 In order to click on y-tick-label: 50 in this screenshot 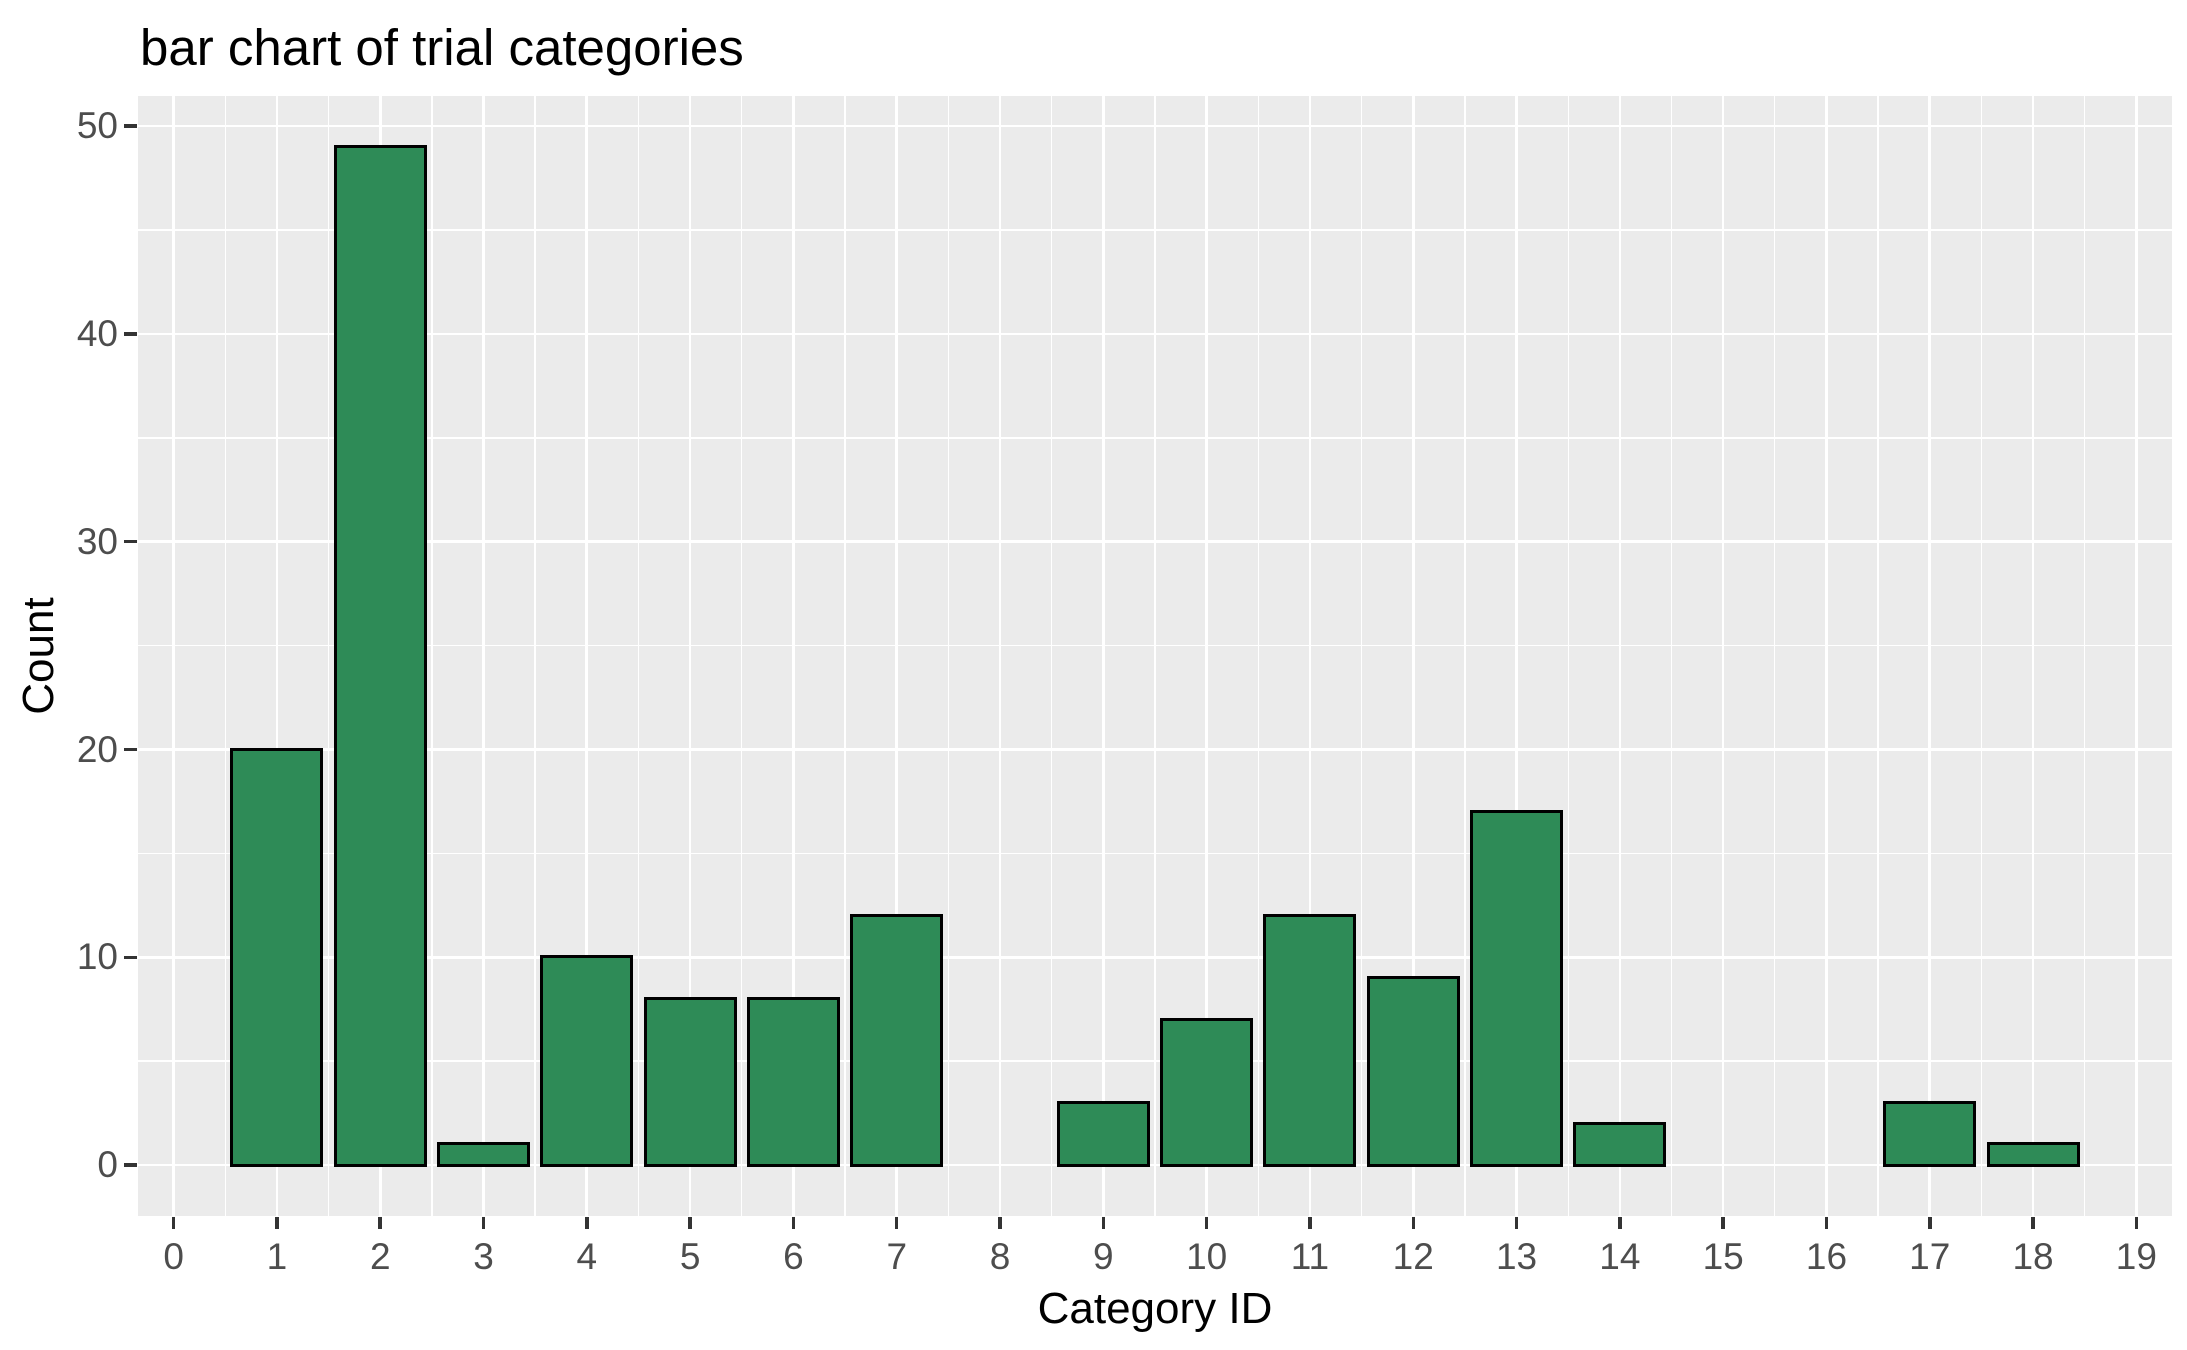, I will do `click(97, 126)`.